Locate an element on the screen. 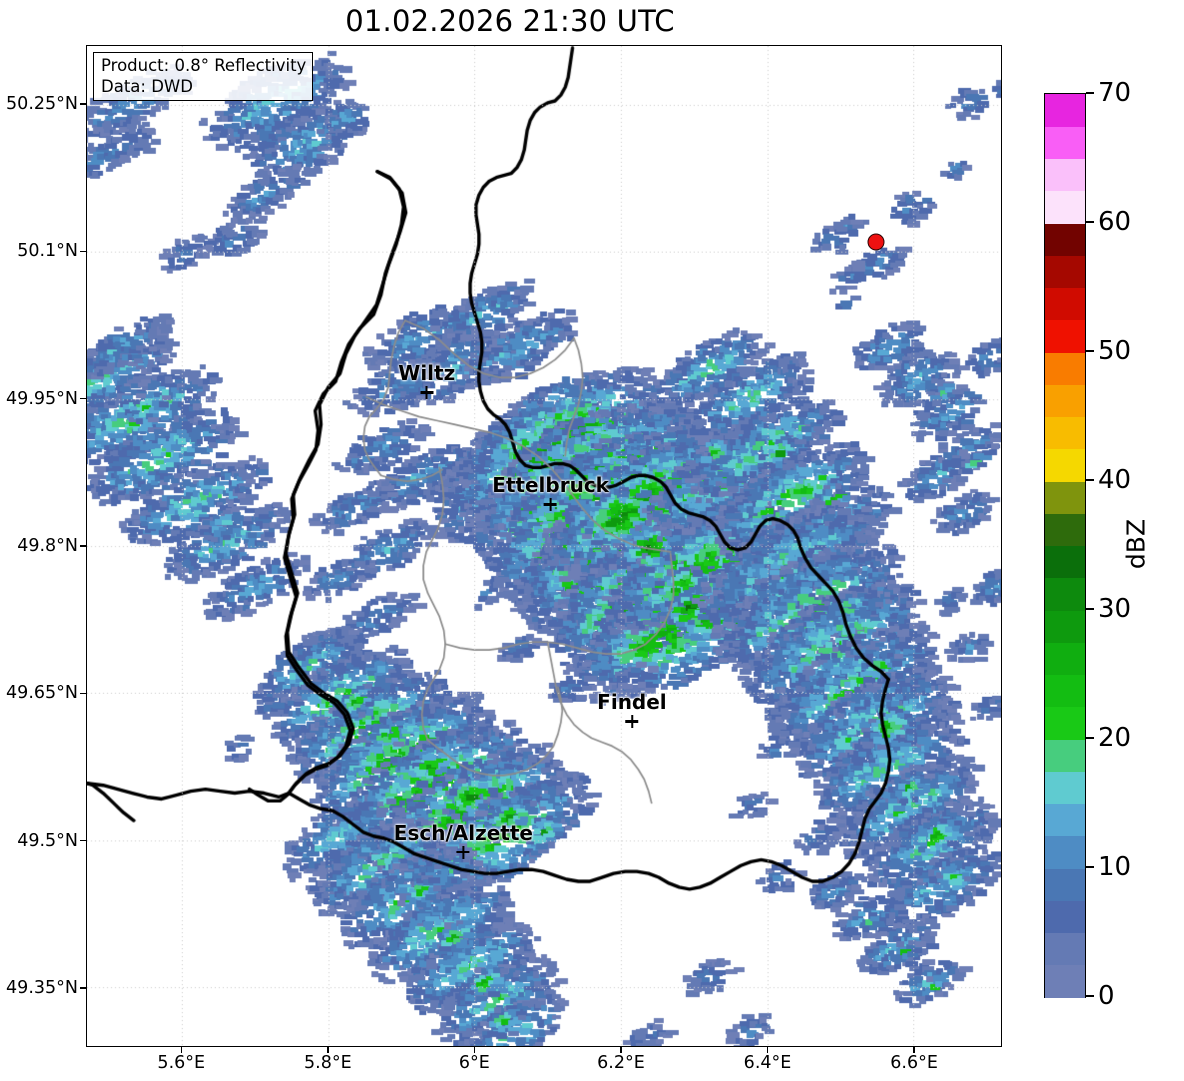 The image size is (1184, 1081). y-axis-tick-label: 49.95°N is located at coordinates (42, 398).